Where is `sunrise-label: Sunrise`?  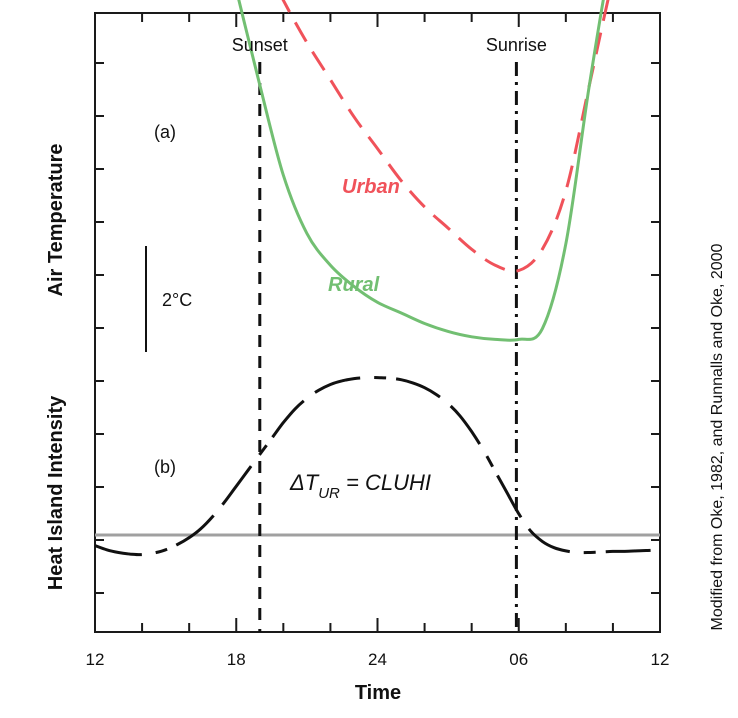 sunrise-label: Sunrise is located at coordinates (516, 45).